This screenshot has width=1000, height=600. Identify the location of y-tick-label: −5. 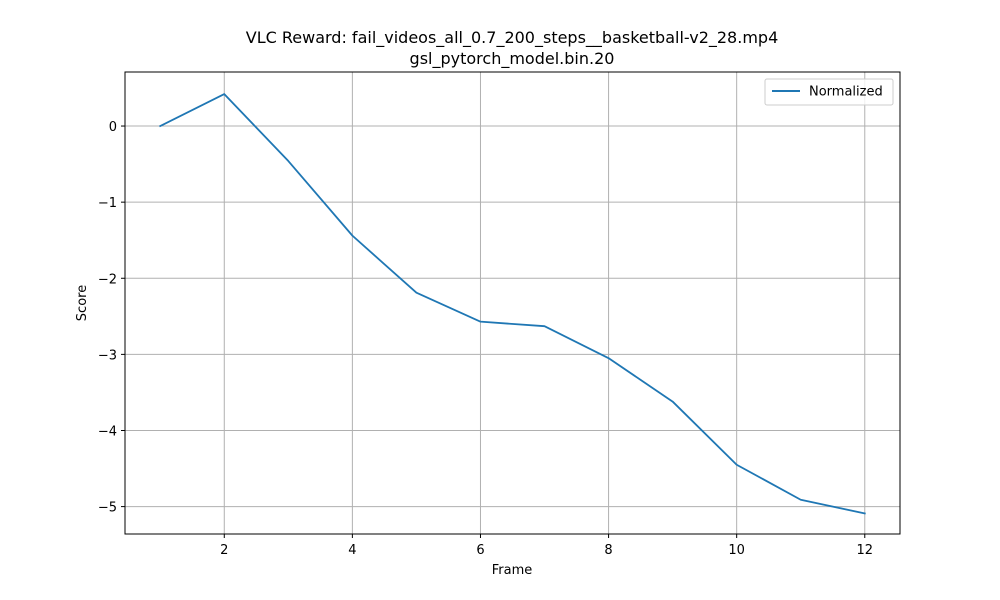
(107, 508).